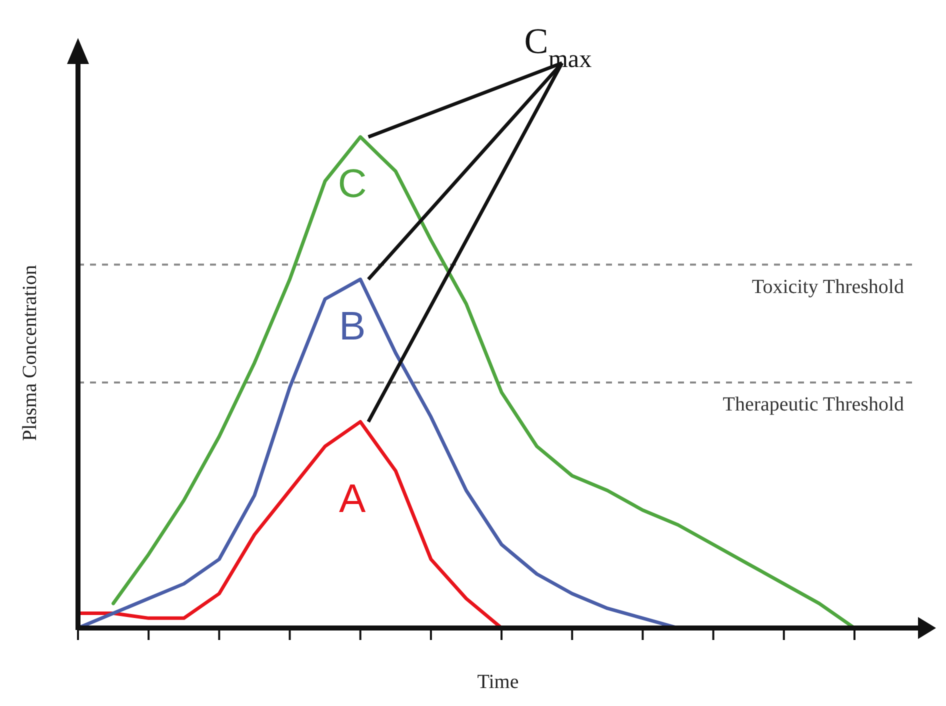 Image resolution: width=946 pixels, height=706 pixels. I want to click on series-label: C, so click(352, 184).